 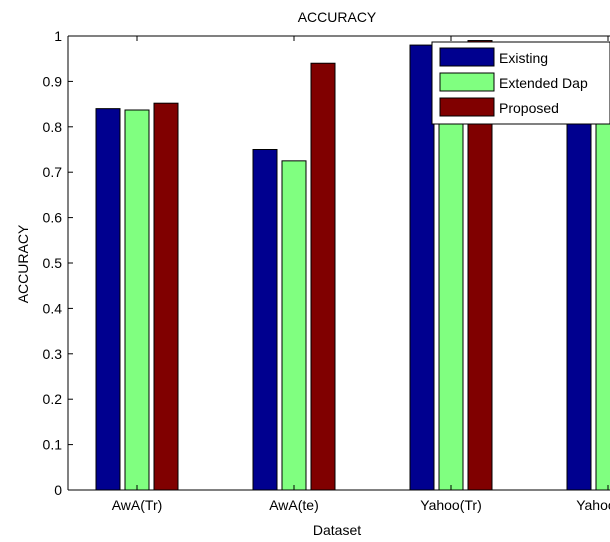 What do you see at coordinates (53, 172) in the screenshot?
I see `y-tick-label: 0.7` at bounding box center [53, 172].